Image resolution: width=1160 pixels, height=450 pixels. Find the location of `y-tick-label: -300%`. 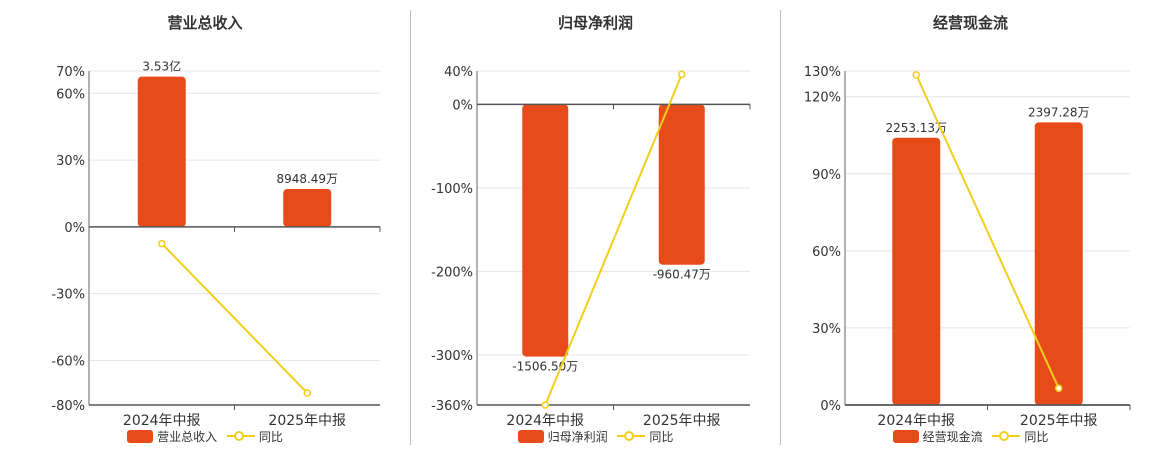

y-tick-label: -300% is located at coordinates (452, 356).